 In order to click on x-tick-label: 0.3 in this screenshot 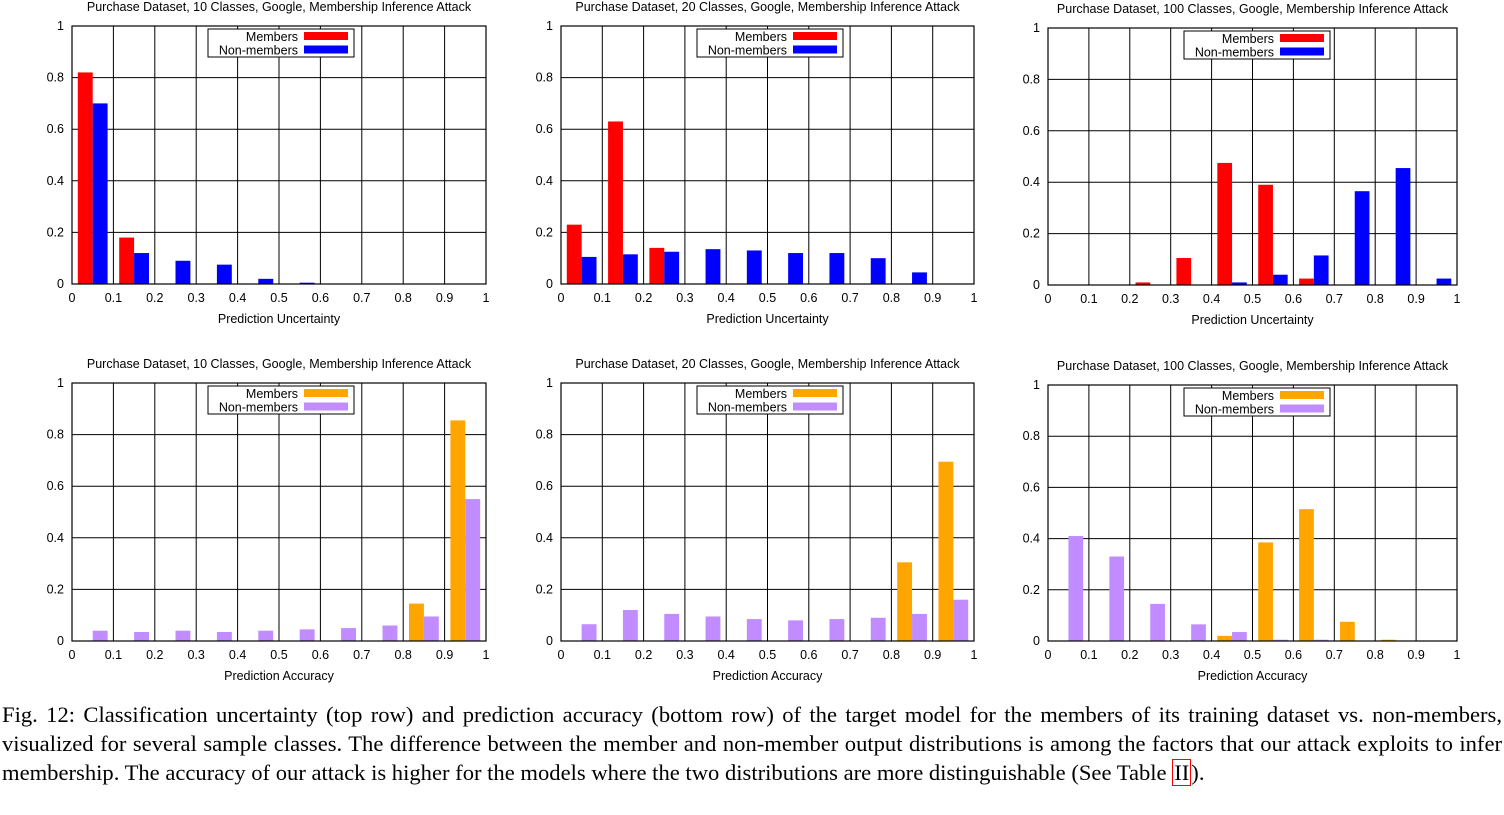, I will do `click(1170, 299)`.